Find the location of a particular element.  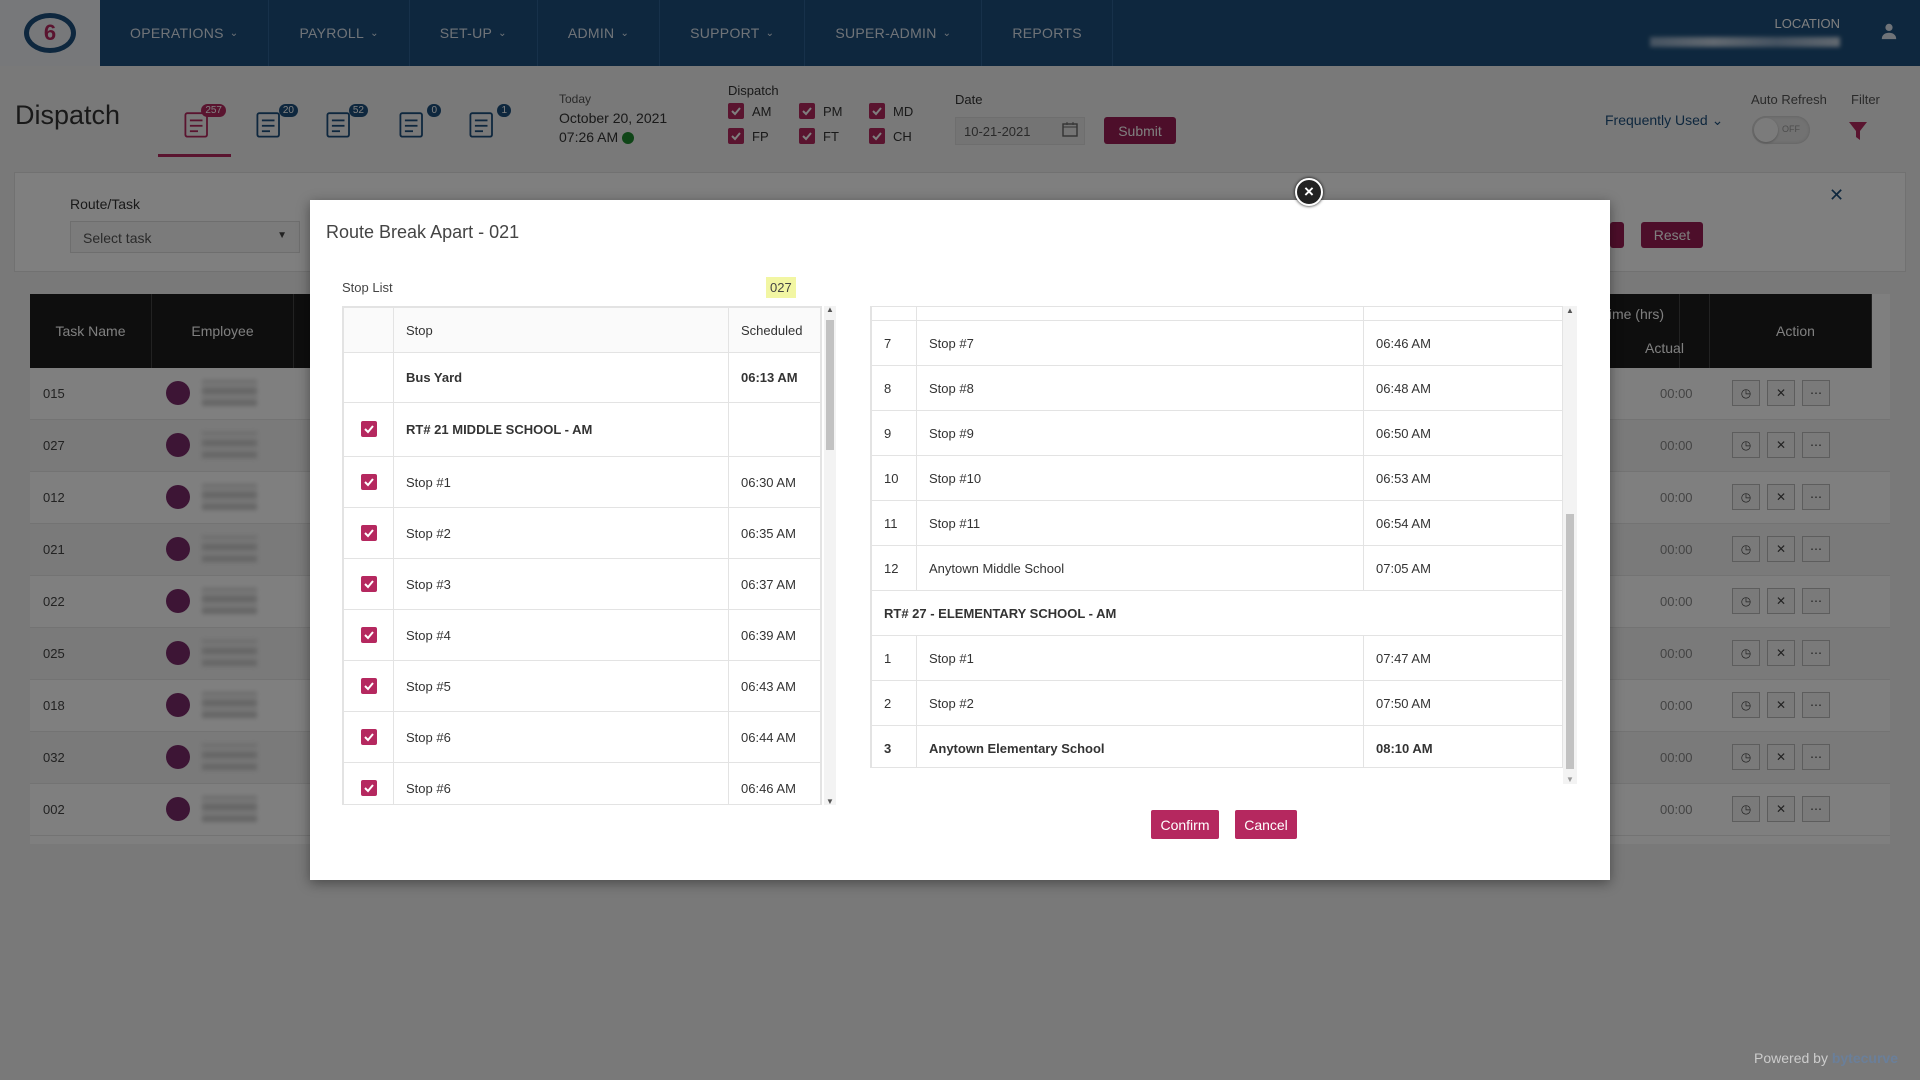

route-section-row: RT# 27 - ELEMENTARY SCHOOL - AM is located at coordinates (1216, 613).